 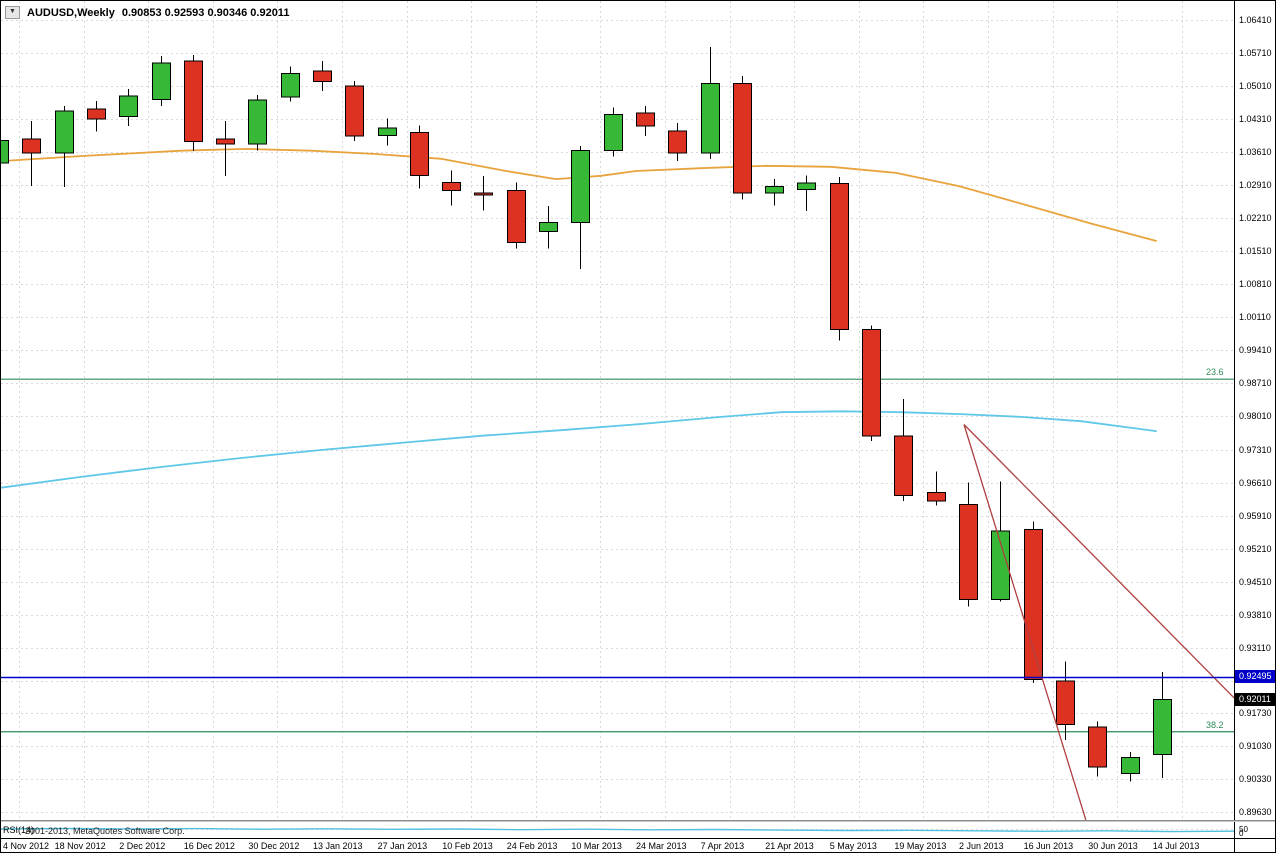 What do you see at coordinates (1255, 53) in the screenshot?
I see `price-axis-label: 1.05710` at bounding box center [1255, 53].